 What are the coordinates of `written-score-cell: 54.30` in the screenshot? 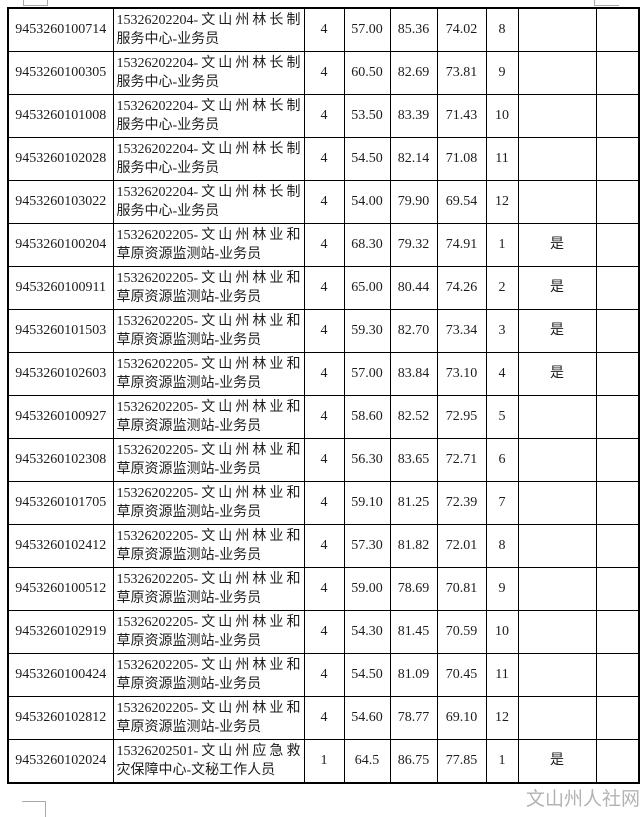 It's located at (367, 632).